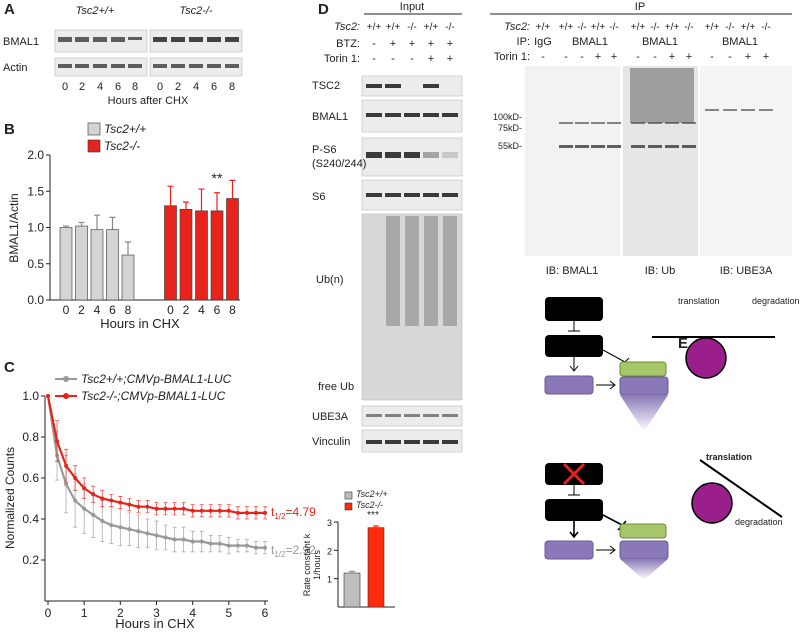 The image size is (800, 637). I want to click on lane-label: BMAL1, so click(660, 42).